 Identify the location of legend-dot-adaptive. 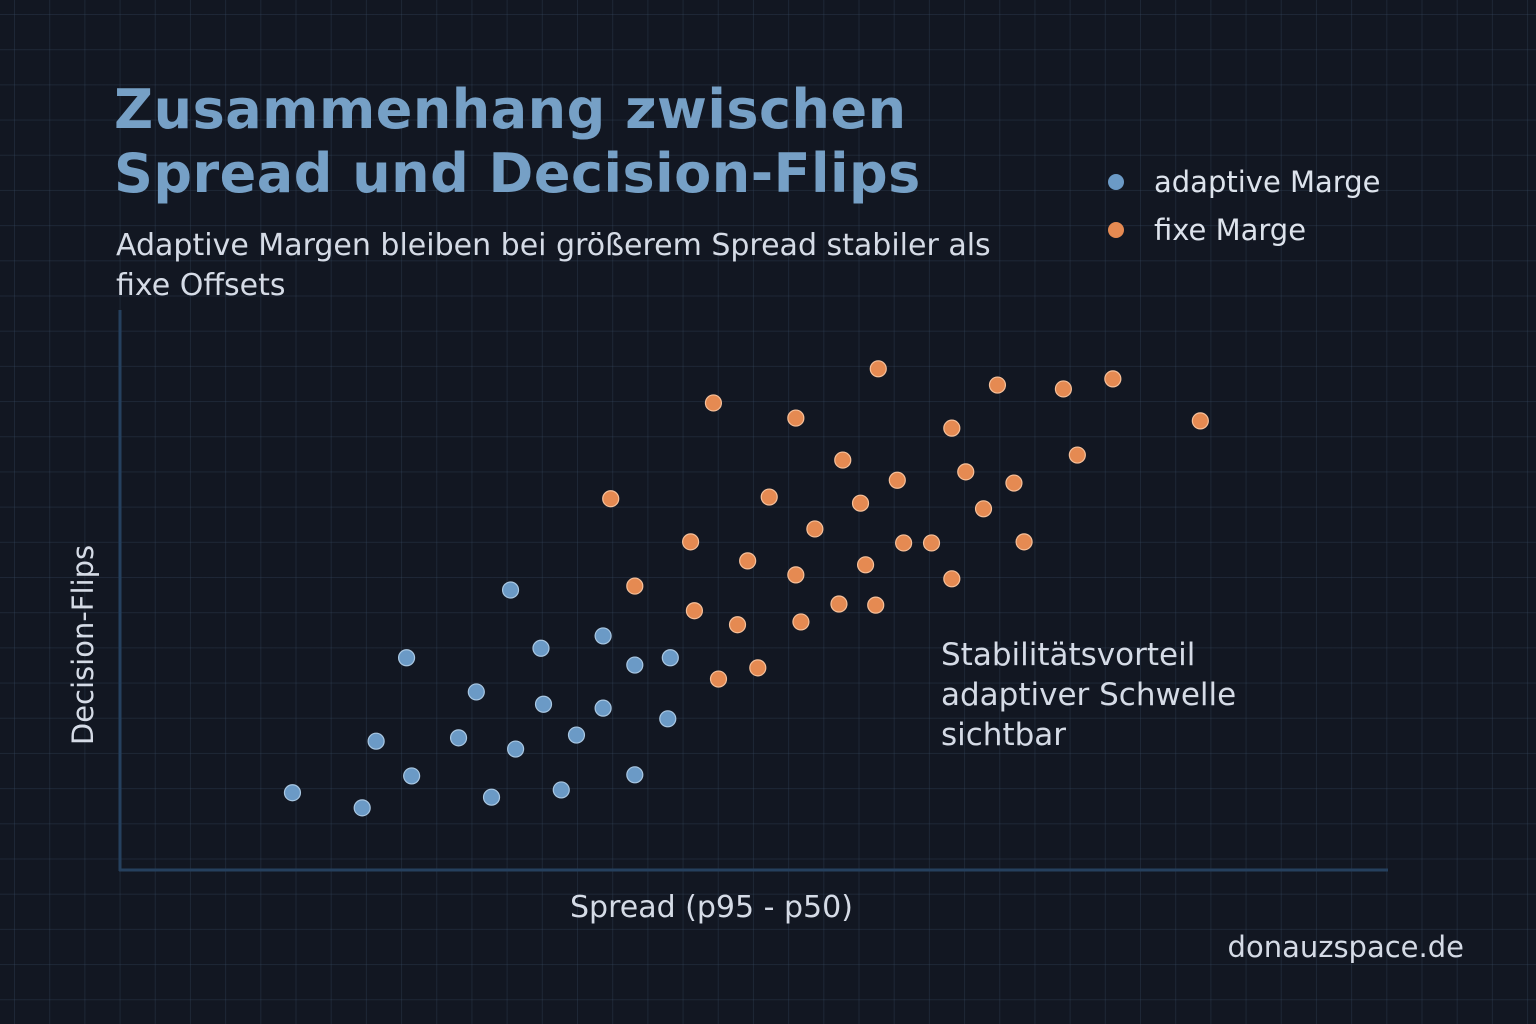
(1116, 182).